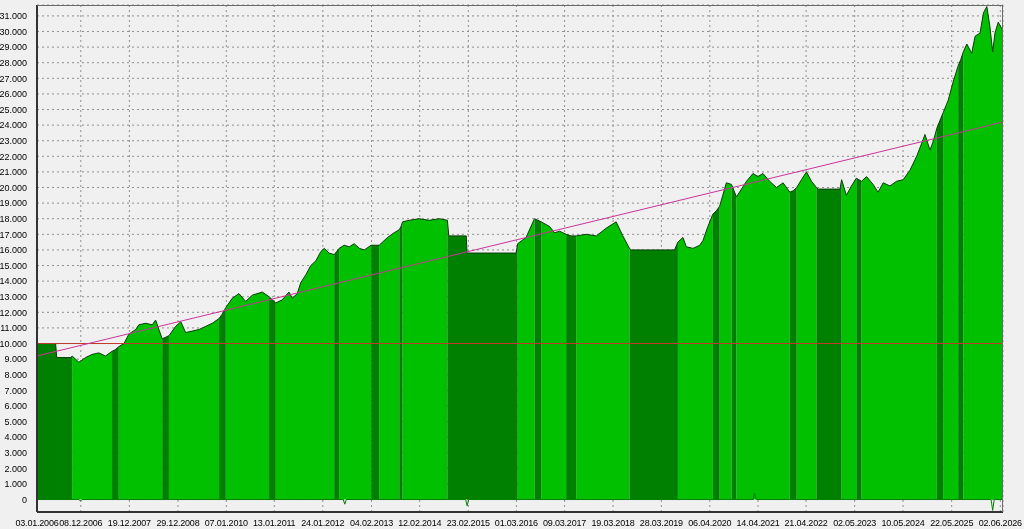  Describe the element at coordinates (15, 468) in the screenshot. I see `y-tick-label: 2.000` at that location.